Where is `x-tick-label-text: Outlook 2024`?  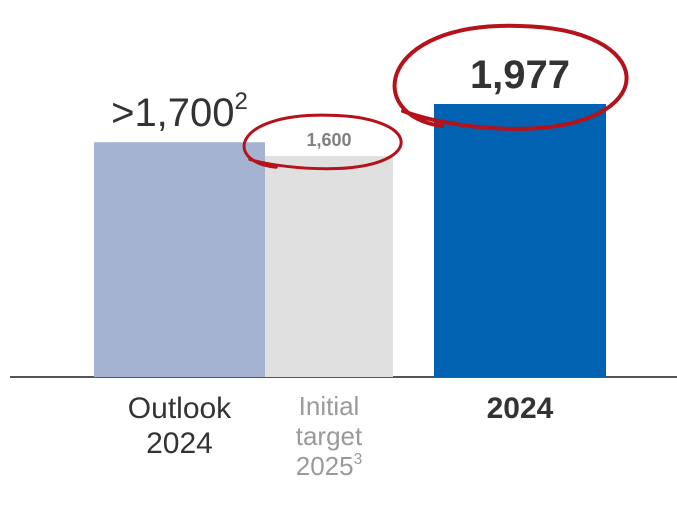
x-tick-label-text: Outlook 2024 is located at coordinates (179, 426).